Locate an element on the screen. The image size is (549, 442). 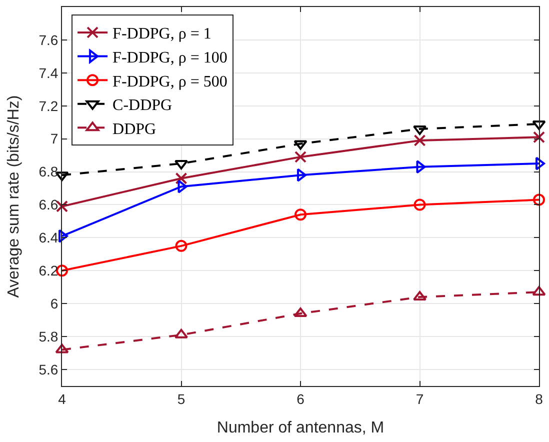
y-tick-label: 7.2 is located at coordinates (48, 106).